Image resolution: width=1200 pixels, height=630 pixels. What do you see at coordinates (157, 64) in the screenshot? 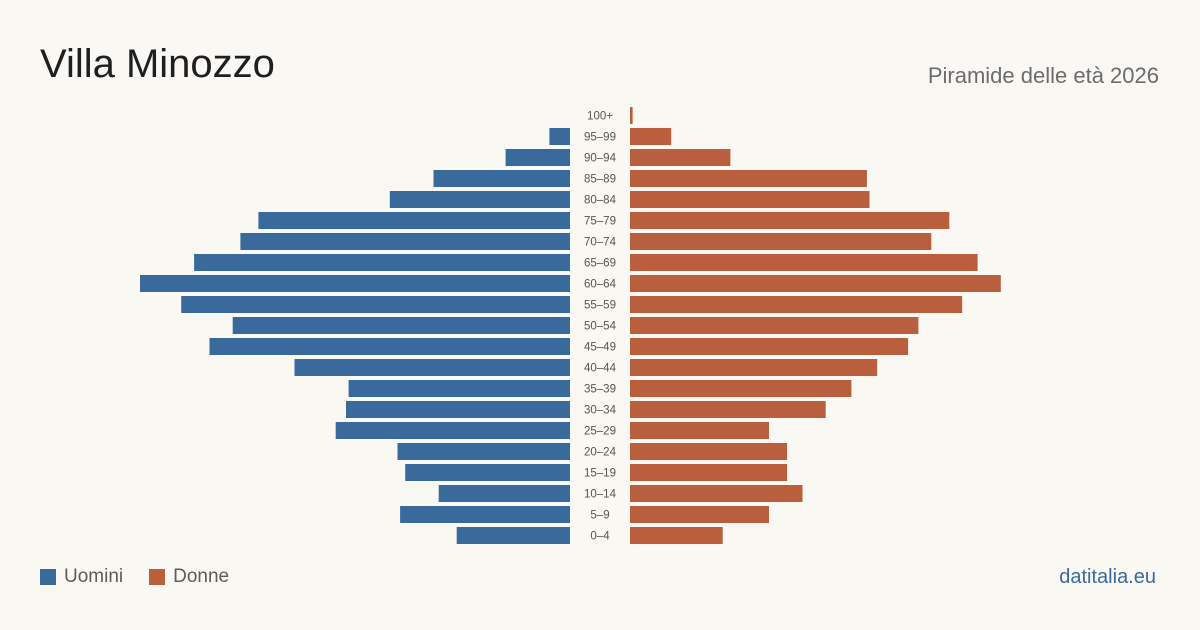
I see `page-title: Villa Minozzo` at bounding box center [157, 64].